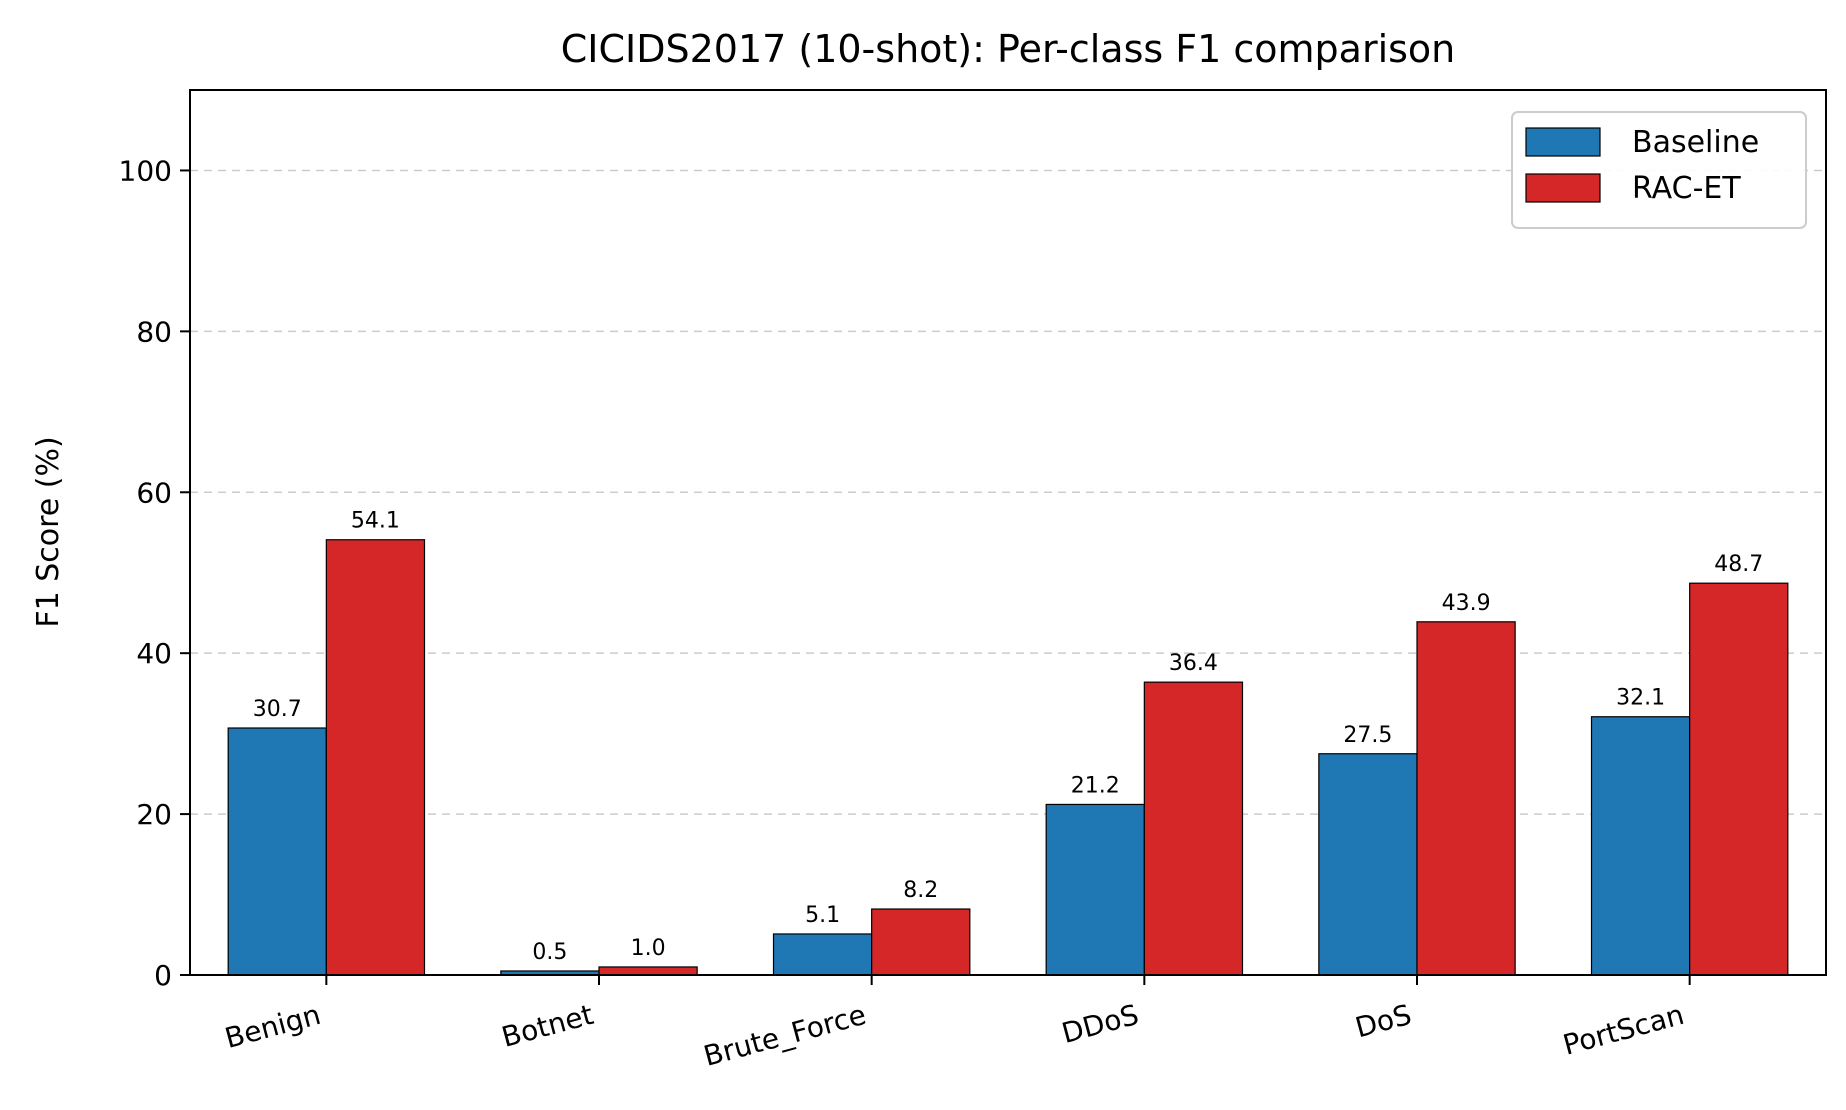 Image resolution: width=1846 pixels, height=1110 pixels. I want to click on x-tick-label: Botnet, so click(547, 1026).